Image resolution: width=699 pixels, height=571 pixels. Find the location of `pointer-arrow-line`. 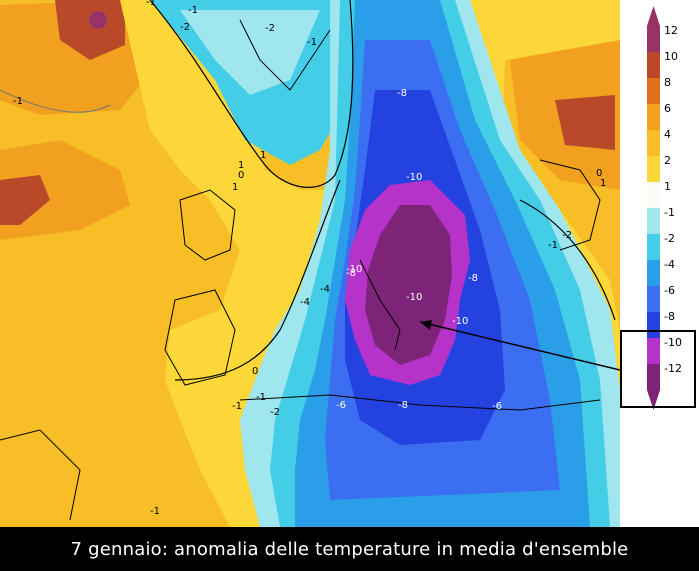

pointer-arrow-line is located at coordinates (520, 346).